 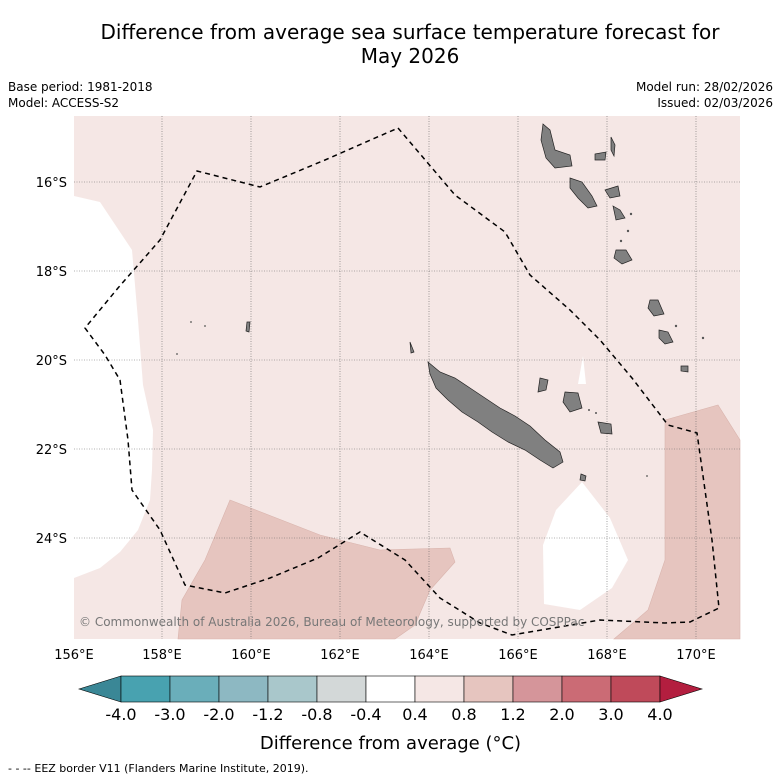 I want to click on lon-label-170e: 170°E, so click(x=696, y=655).